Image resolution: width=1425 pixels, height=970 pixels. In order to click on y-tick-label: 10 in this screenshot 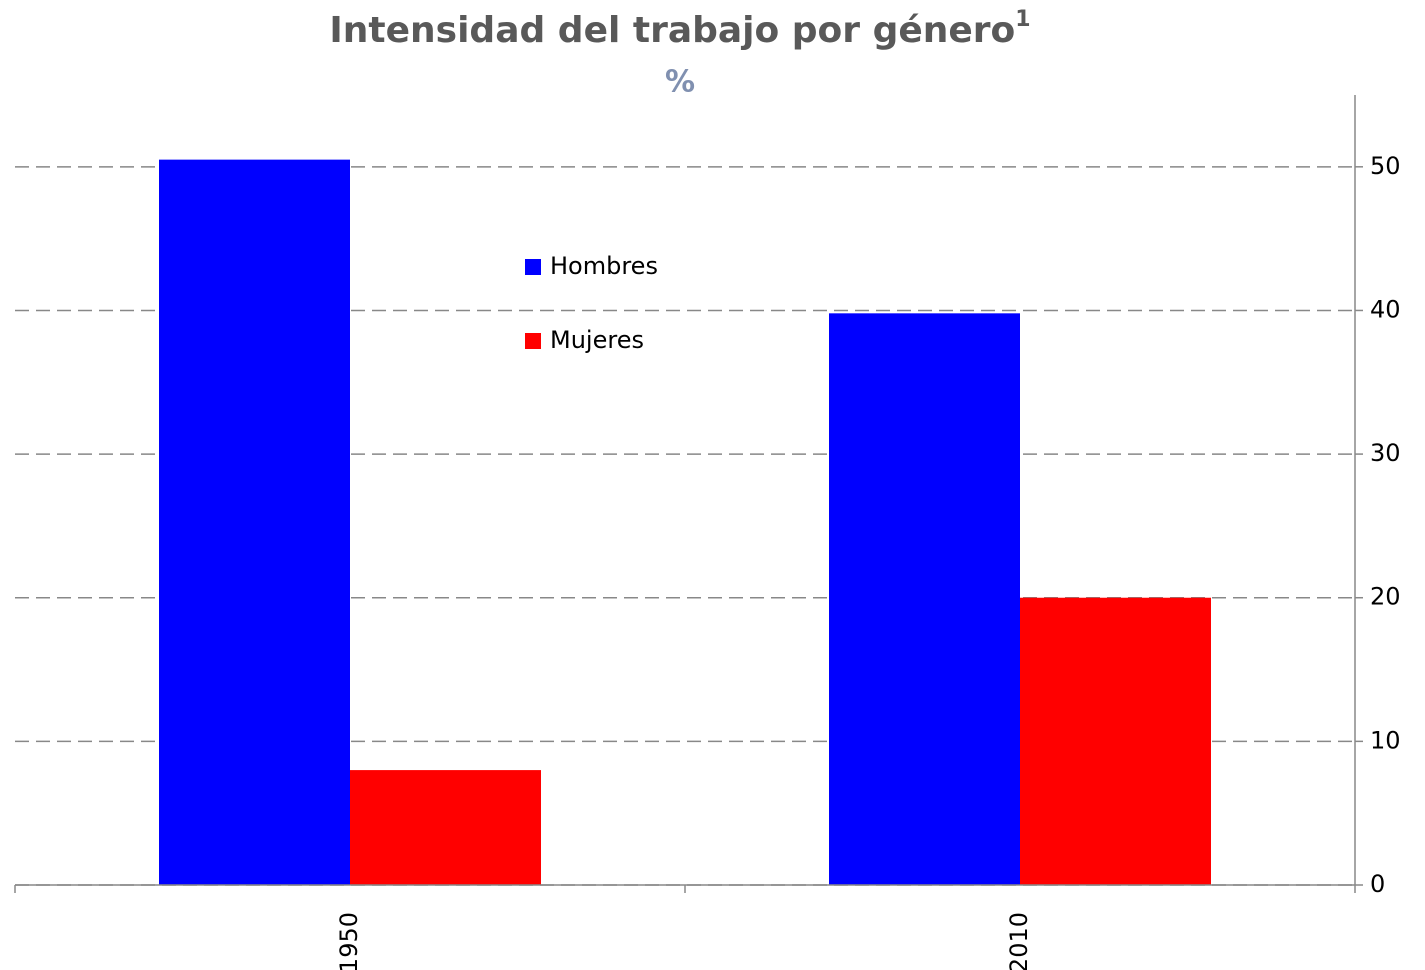, I will do `click(1385, 740)`.